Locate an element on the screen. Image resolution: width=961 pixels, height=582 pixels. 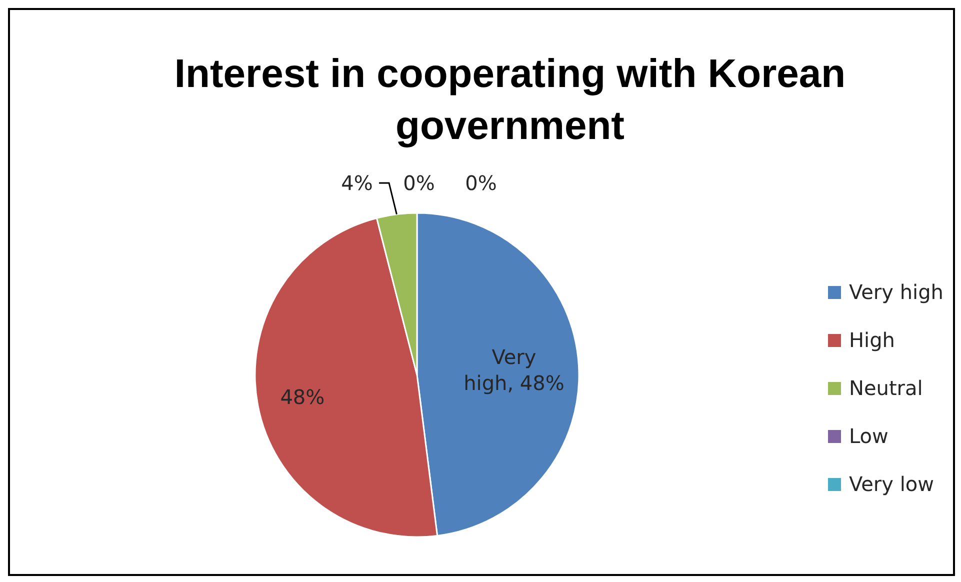
legend-label: Very high is located at coordinates (896, 292).